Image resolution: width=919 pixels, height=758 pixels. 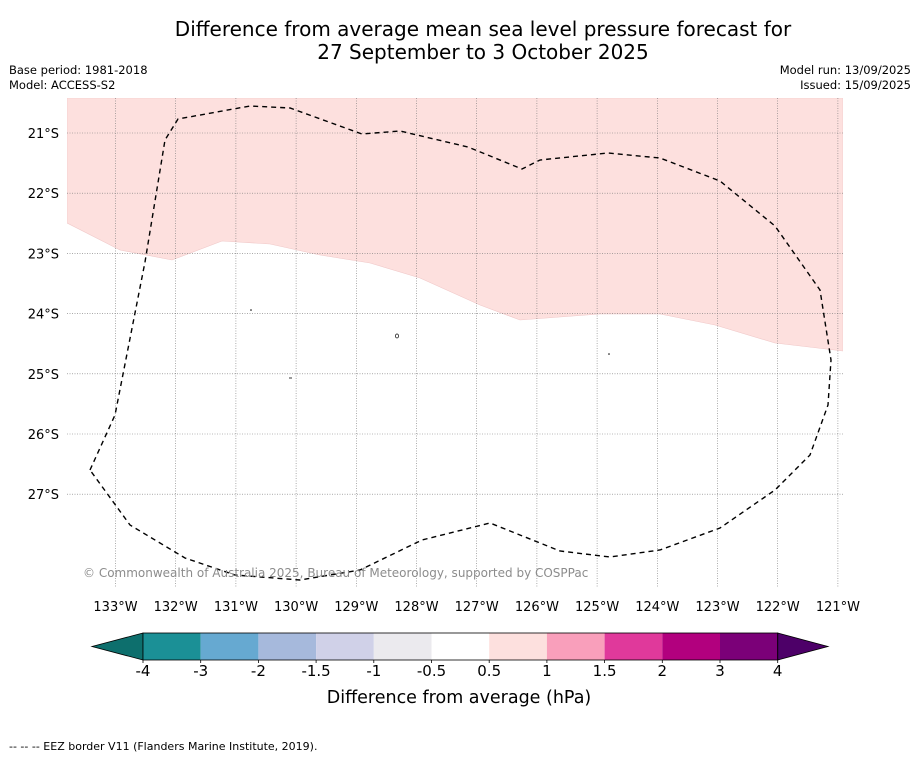 What do you see at coordinates (778, 607) in the screenshot?
I see `longitude-label: 122°W` at bounding box center [778, 607].